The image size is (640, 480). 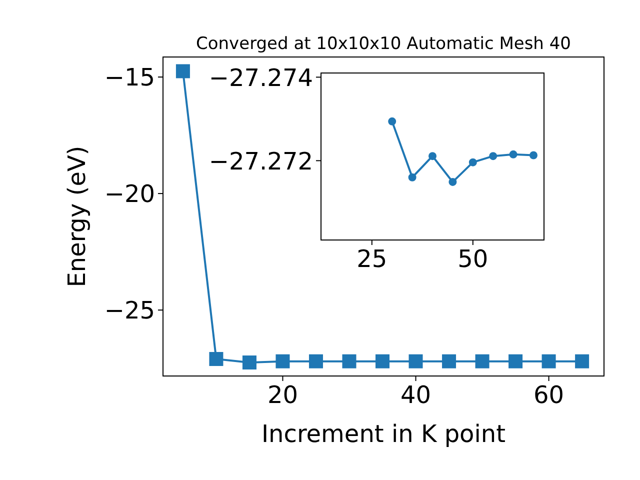 What do you see at coordinates (416, 395) in the screenshot?
I see `x-tick-label: 40` at bounding box center [416, 395].